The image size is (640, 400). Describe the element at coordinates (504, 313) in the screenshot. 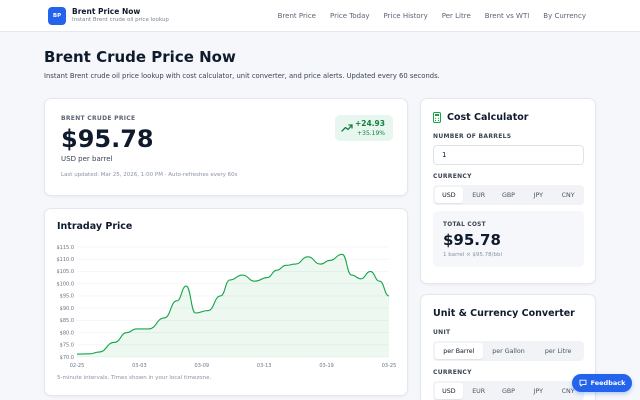

I see `converter-title: Unit & Currency Converter` at that location.